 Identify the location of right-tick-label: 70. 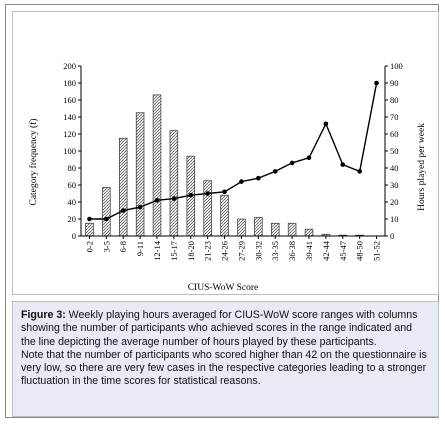
(394, 117).